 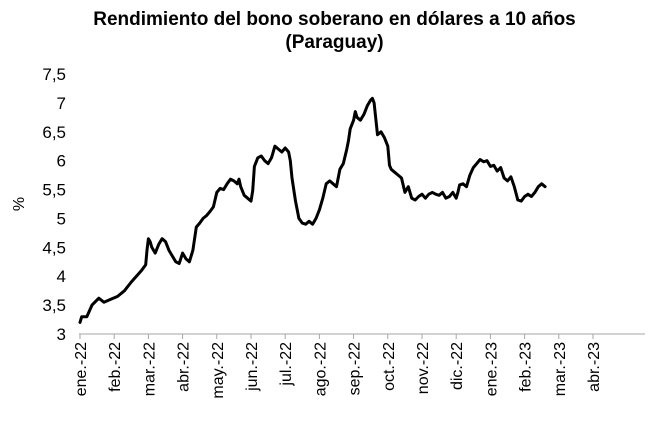 What do you see at coordinates (252, 367) in the screenshot?
I see `x-tick-label: jun.-22` at bounding box center [252, 367].